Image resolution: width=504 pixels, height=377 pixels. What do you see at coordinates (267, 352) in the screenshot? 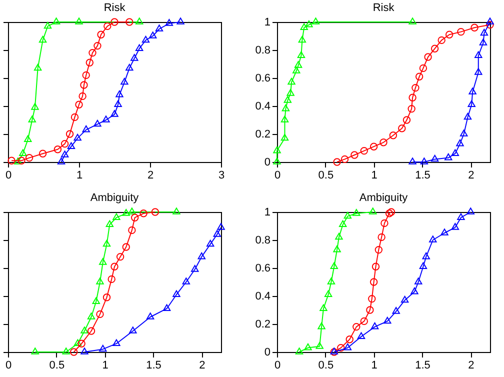
I see `y-tick-label: 0` at bounding box center [267, 352].